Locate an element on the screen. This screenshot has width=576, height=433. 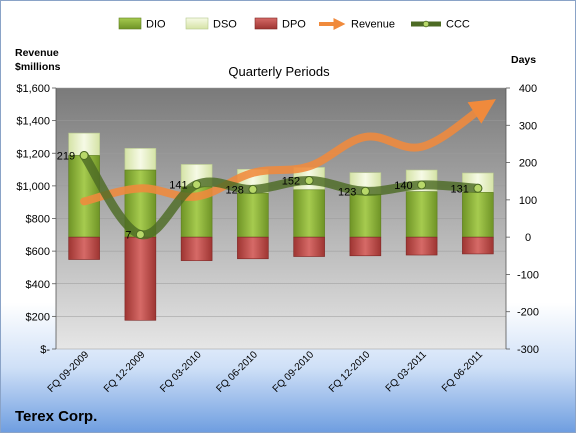
x-tick-label: FQ 09-2009 is located at coordinates (69, 372).